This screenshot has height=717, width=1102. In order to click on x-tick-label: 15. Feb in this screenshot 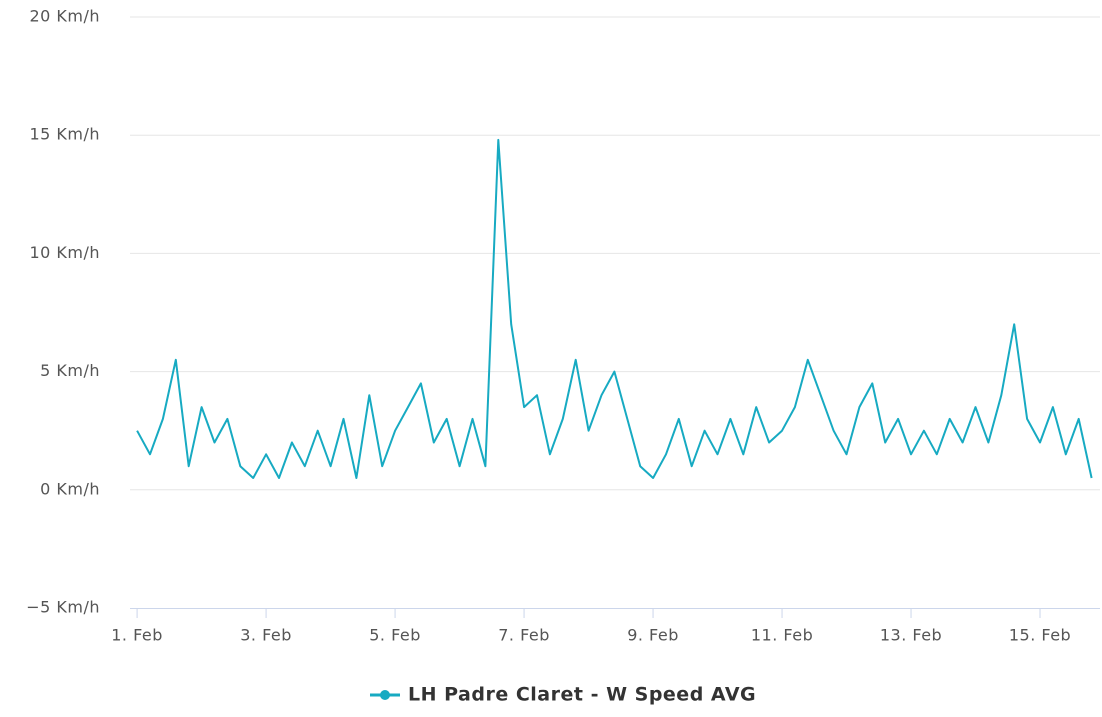, I will do `click(1040, 635)`.